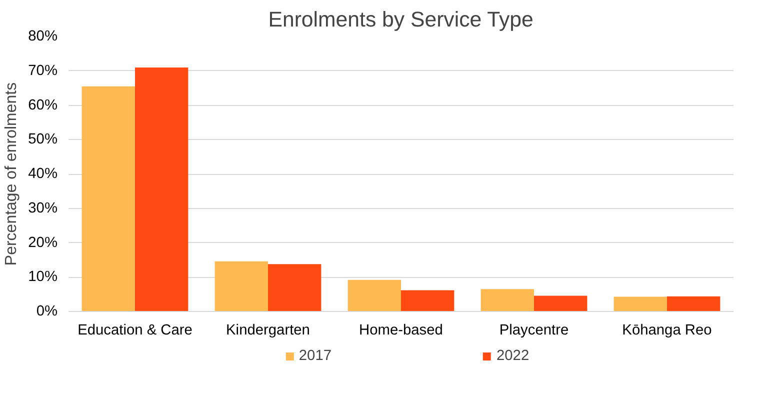 The image size is (765, 403). What do you see at coordinates (43, 174) in the screenshot?
I see `y-tick-label: 40%` at bounding box center [43, 174].